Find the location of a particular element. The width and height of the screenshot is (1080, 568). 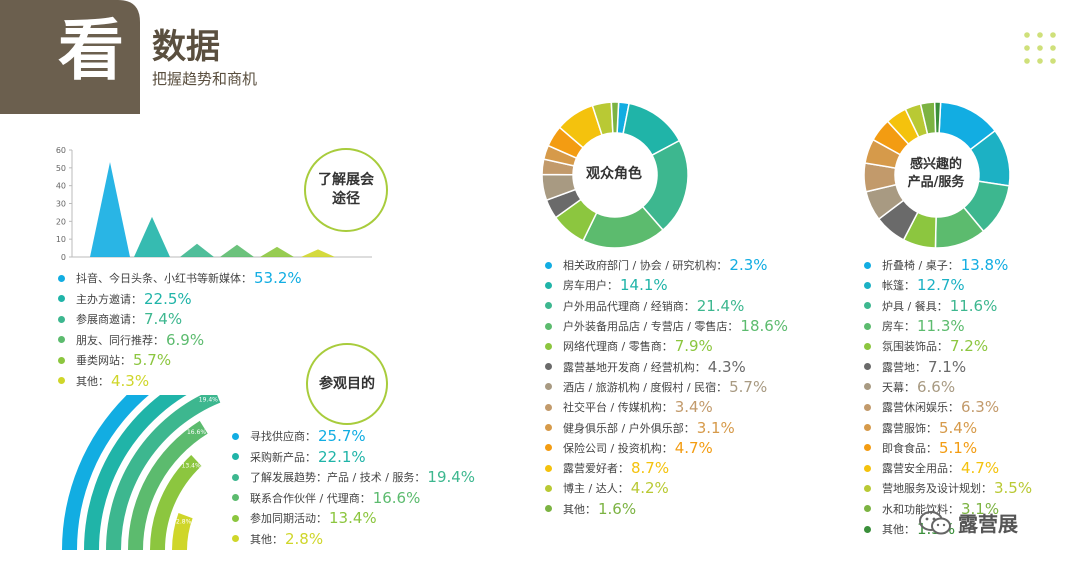

roles-legend-item: 露营基地开发商 / 经营机构： 4.3% is located at coordinates (666, 366).